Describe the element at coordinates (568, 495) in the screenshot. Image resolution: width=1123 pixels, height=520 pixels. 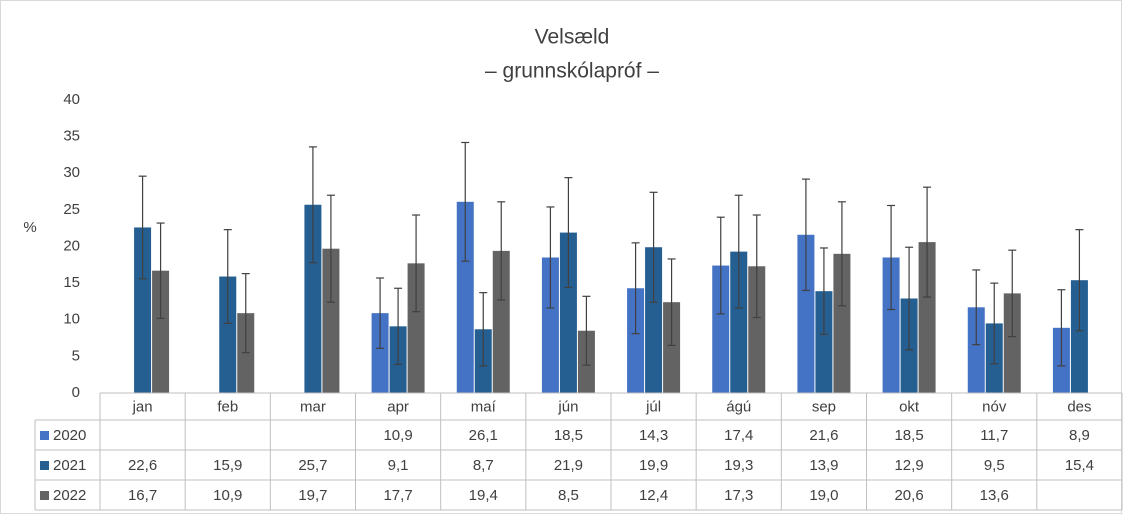
I see `table-cell: 8,5` at that location.